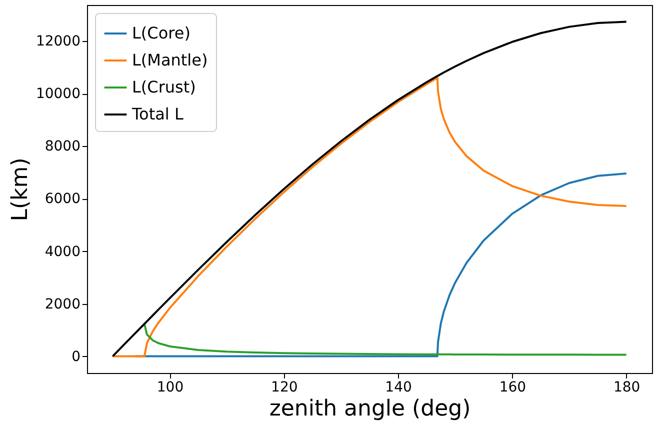  I want to click on x-tick-label: 120, so click(284, 388).